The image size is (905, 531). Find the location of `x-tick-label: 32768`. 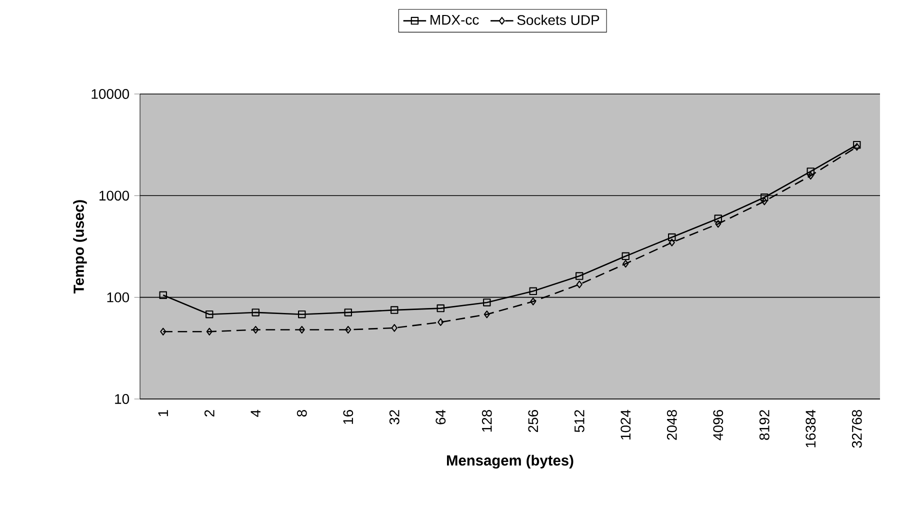

x-tick-label: 32768 is located at coordinates (857, 429).